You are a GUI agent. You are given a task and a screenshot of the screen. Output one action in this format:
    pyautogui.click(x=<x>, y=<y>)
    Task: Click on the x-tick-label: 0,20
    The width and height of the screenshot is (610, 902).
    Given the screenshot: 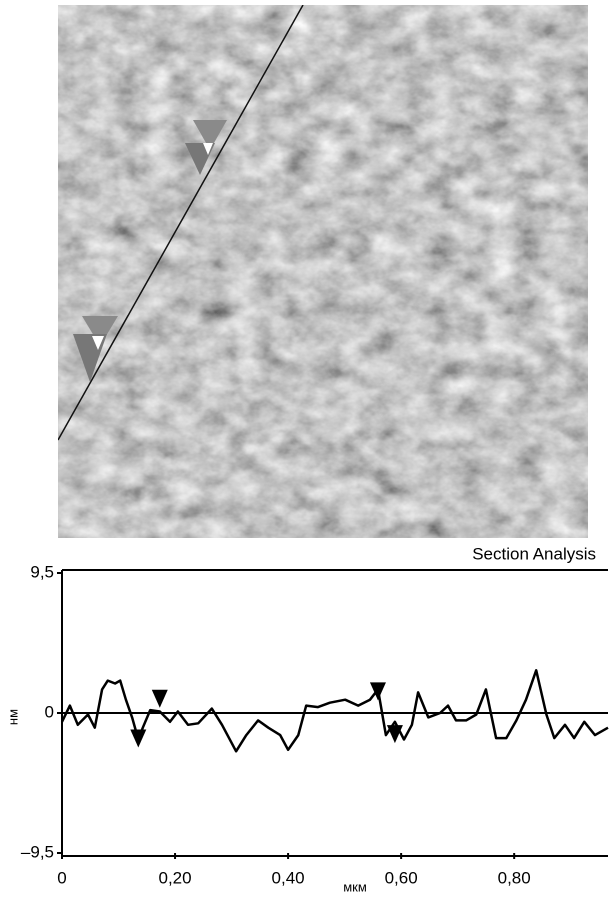 What is the action you would take?
    pyautogui.click(x=174, y=877)
    